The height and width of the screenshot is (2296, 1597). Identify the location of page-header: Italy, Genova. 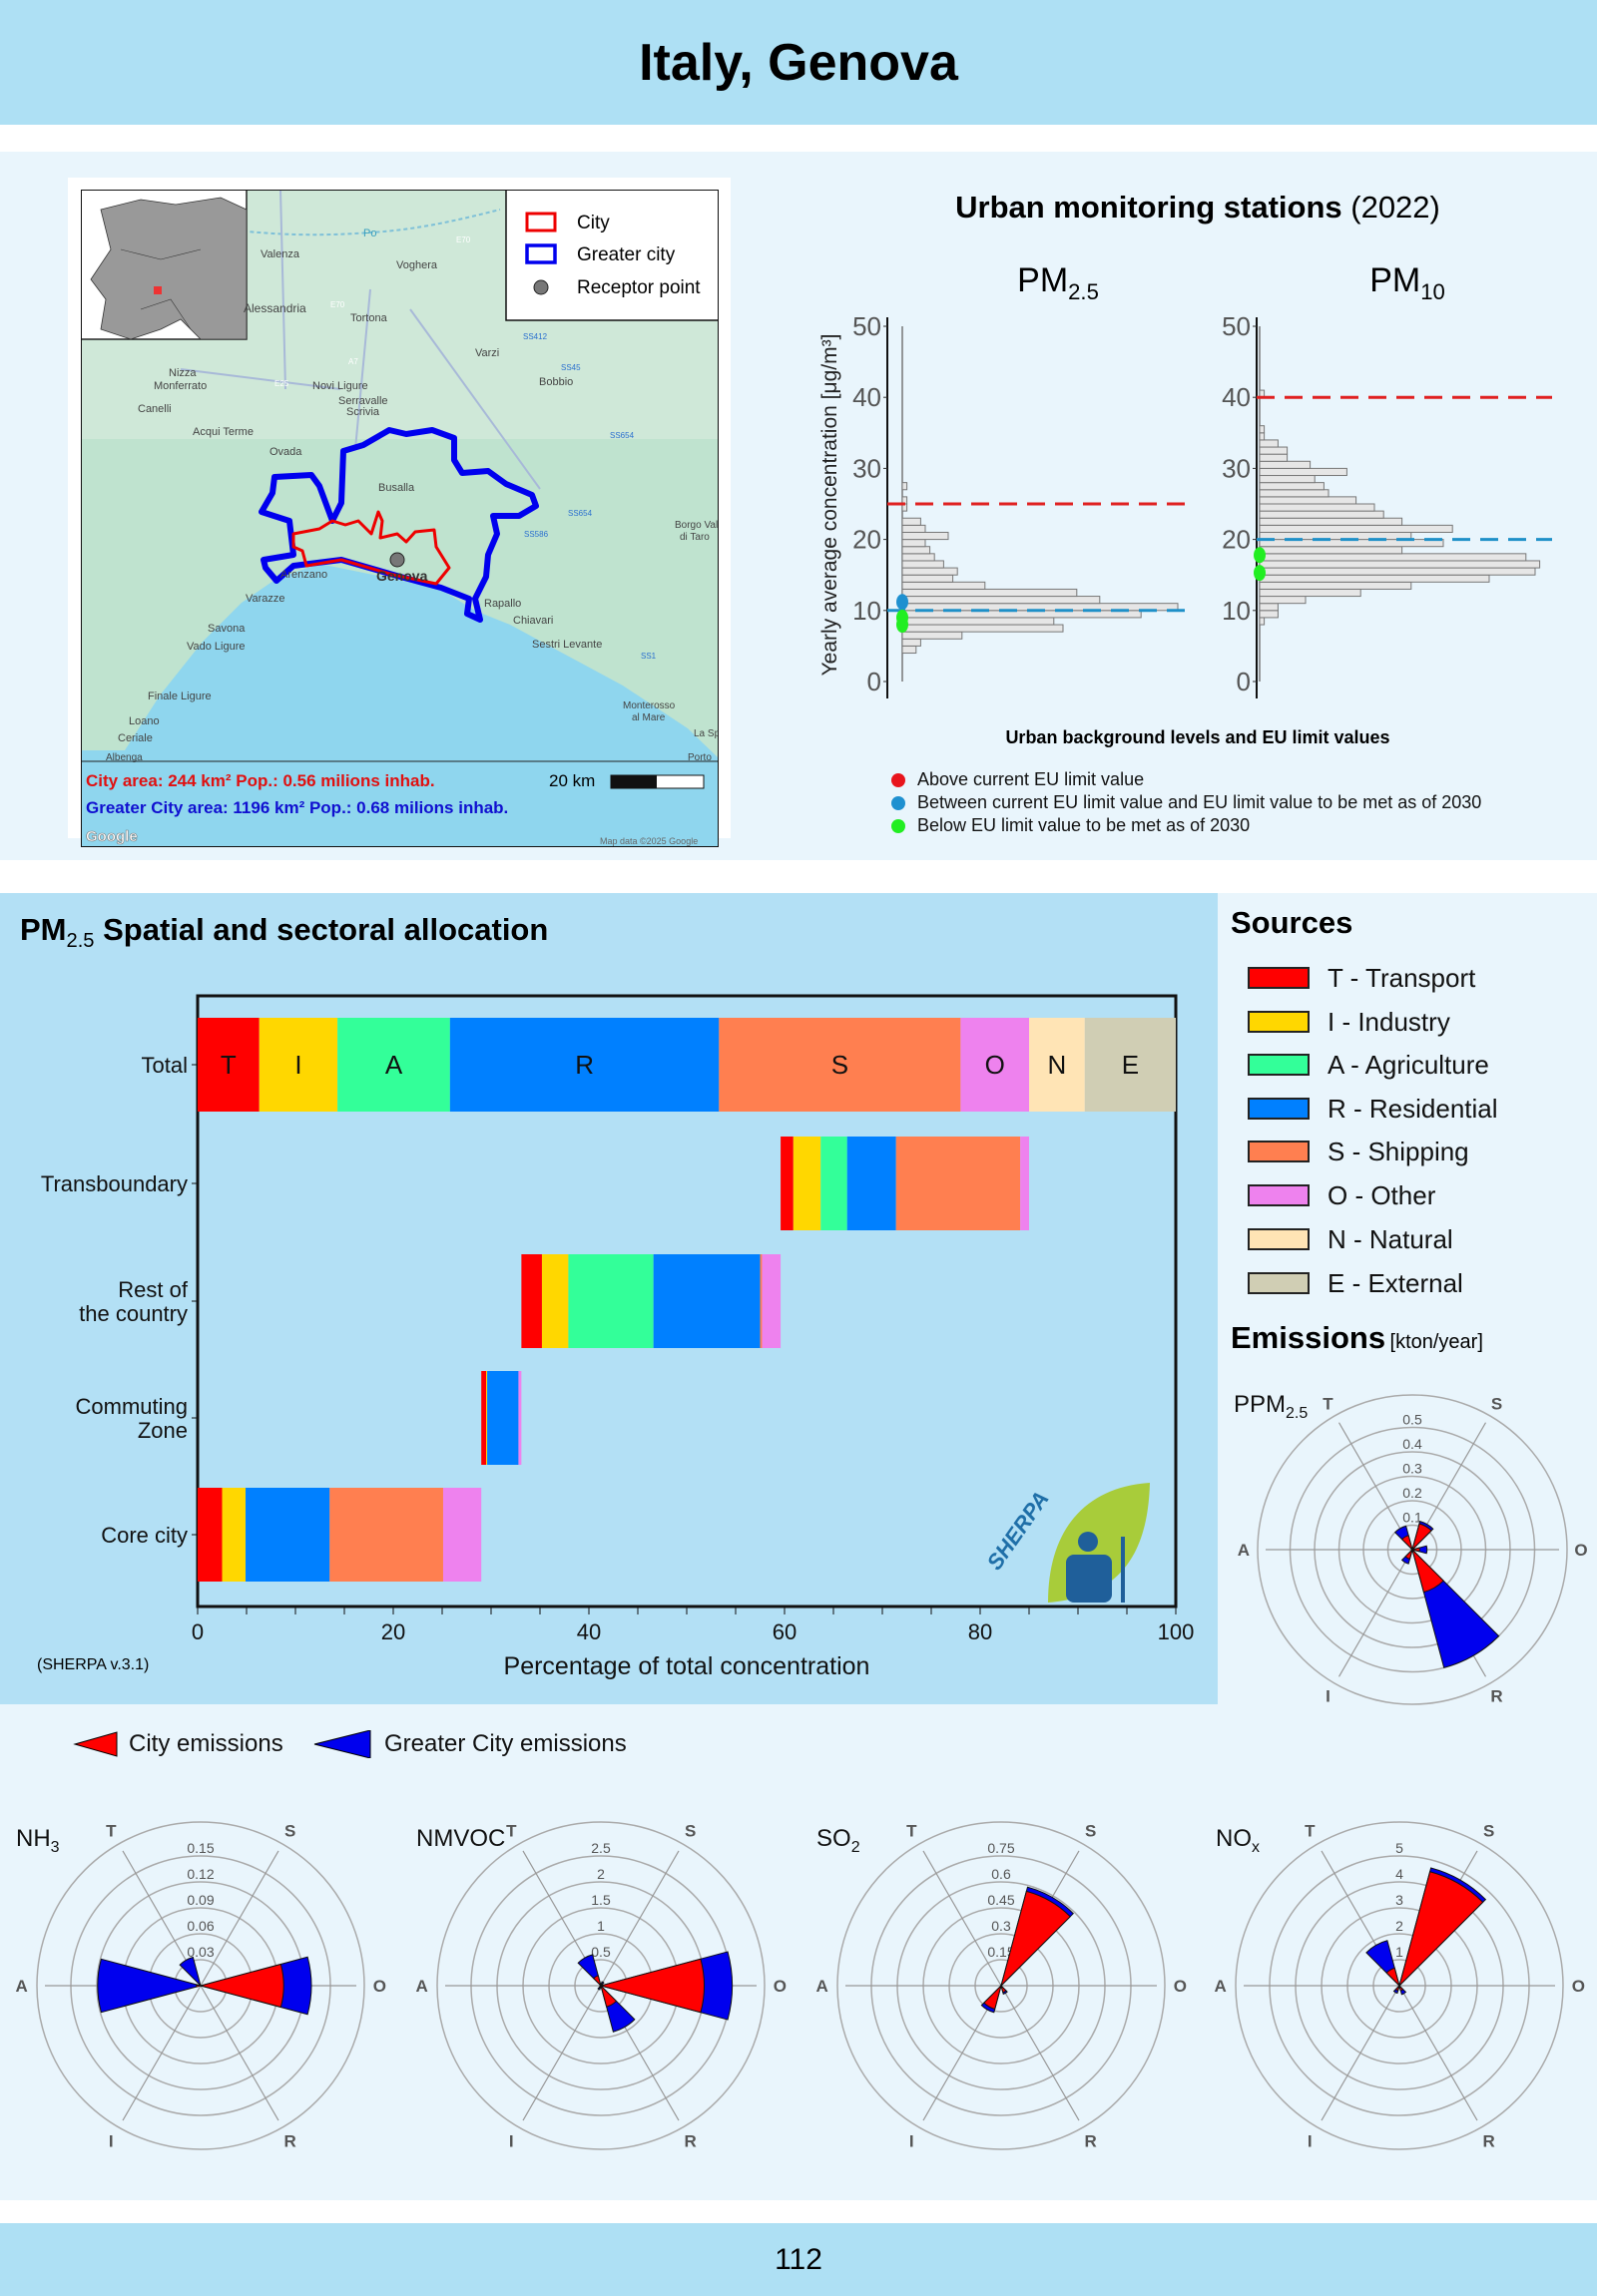
(798, 62).